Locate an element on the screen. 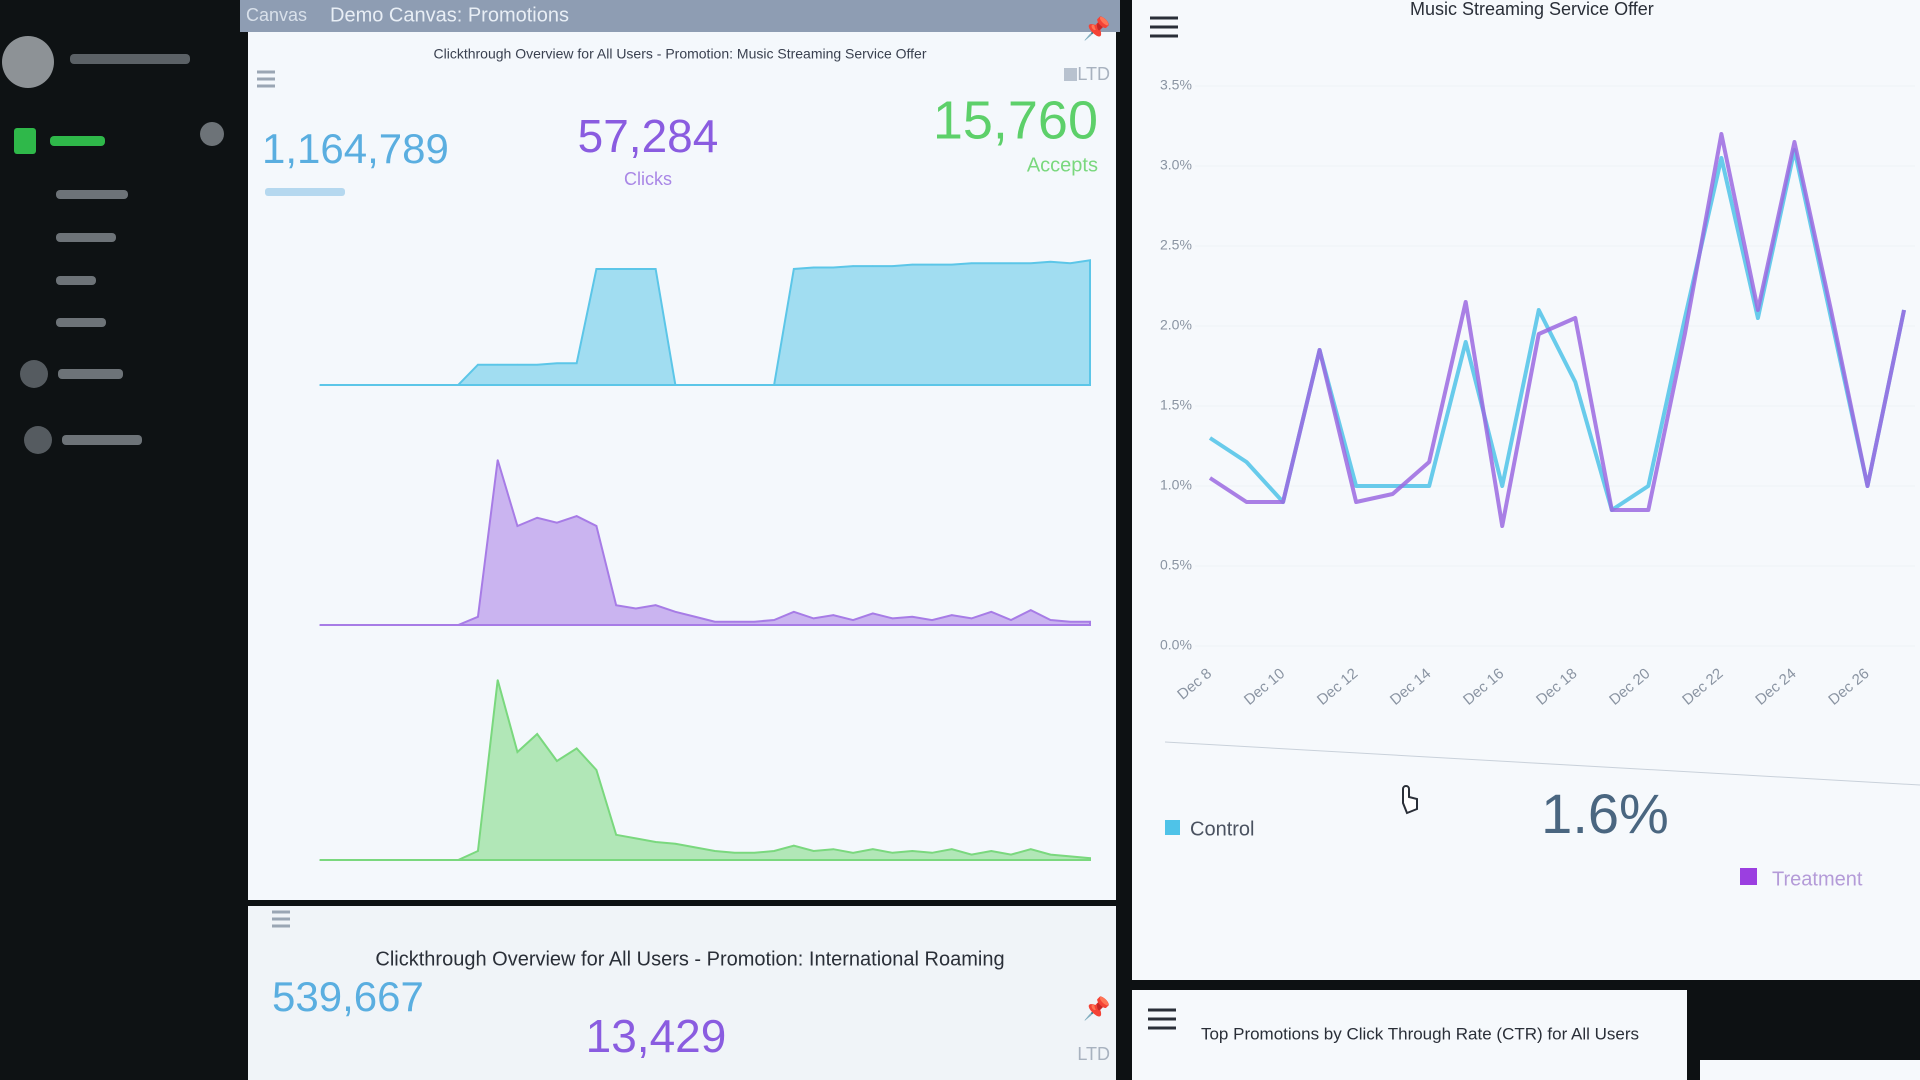  y-tick-label: 3.0% is located at coordinates (1176, 165).